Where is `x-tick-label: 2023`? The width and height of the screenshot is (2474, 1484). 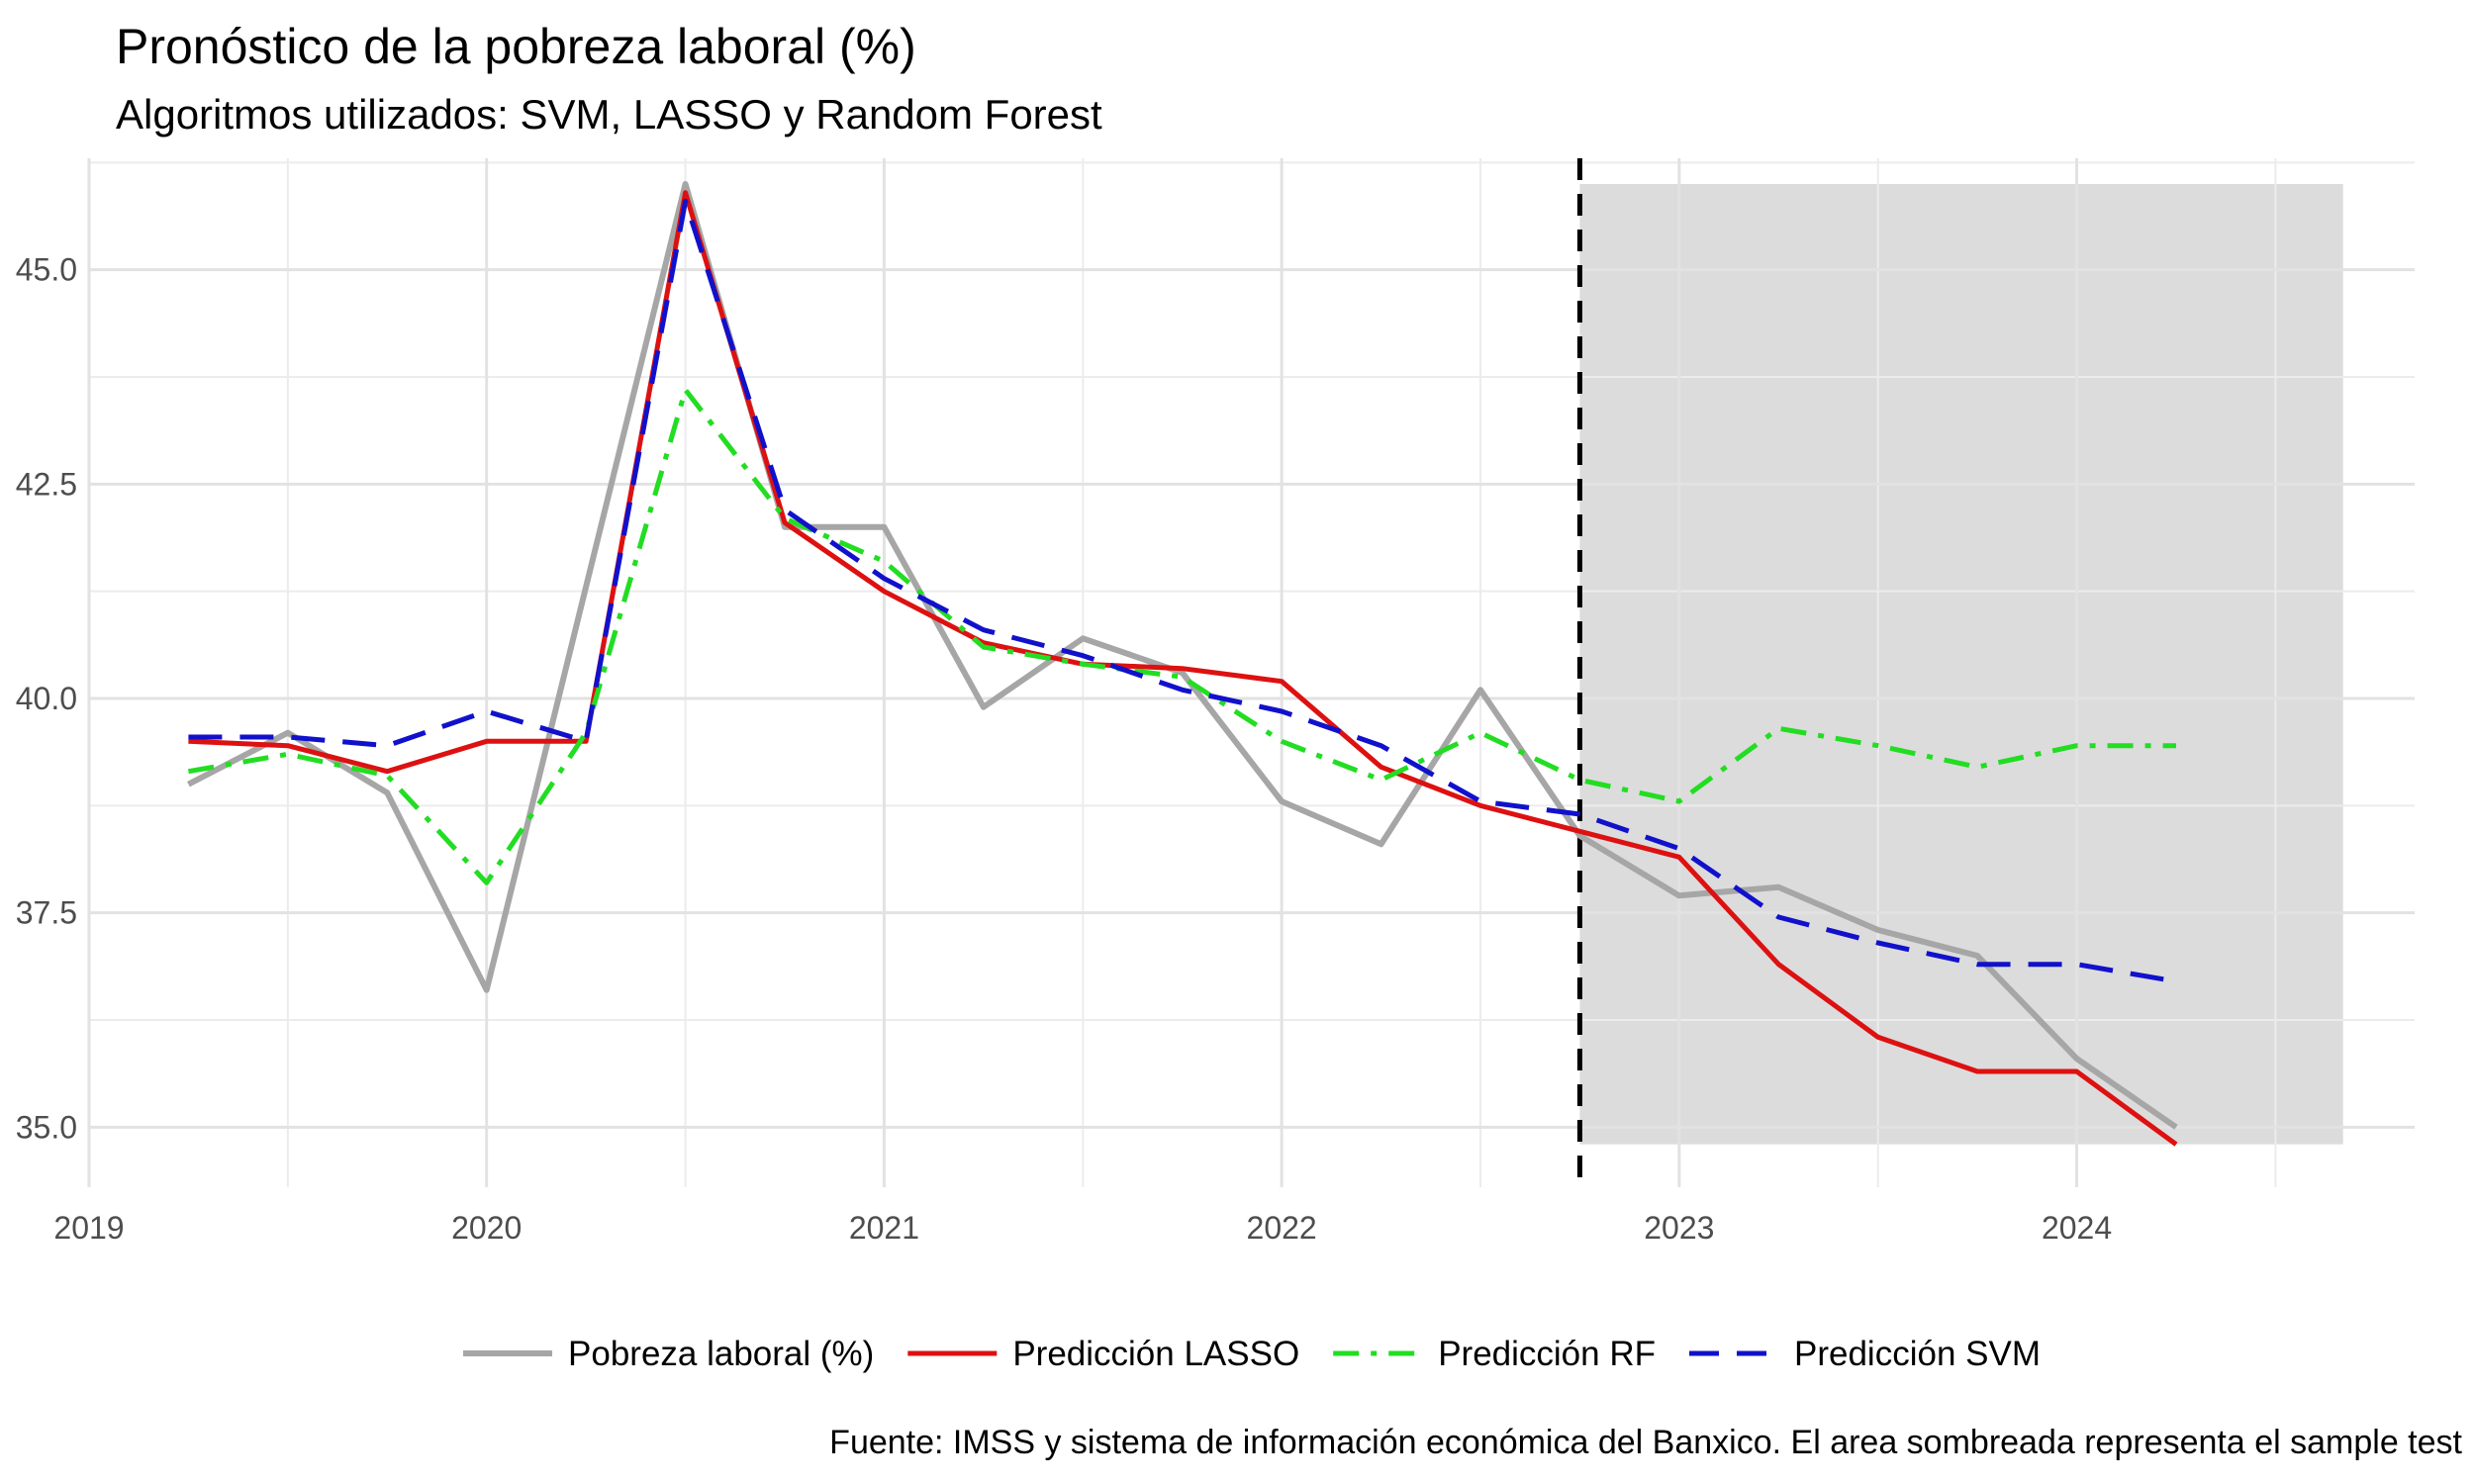
x-tick-label: 2023 is located at coordinates (1679, 1228).